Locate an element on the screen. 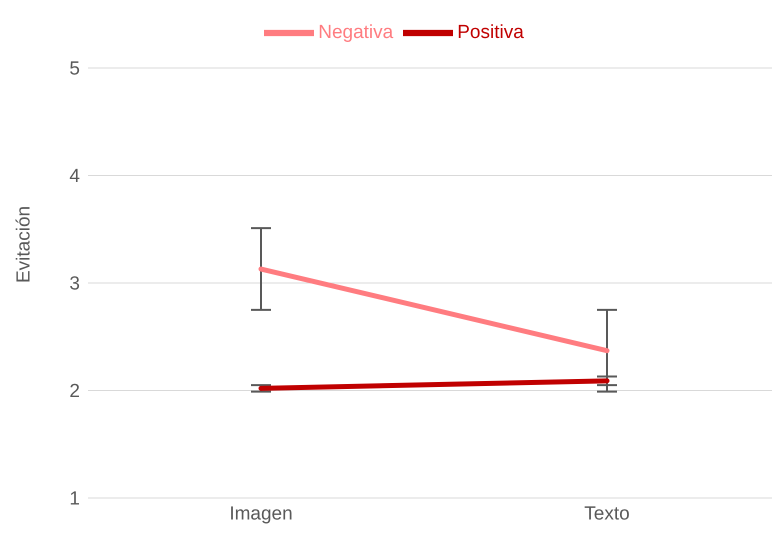 The image size is (772, 547). x-tick-label: Texto is located at coordinates (607, 513).